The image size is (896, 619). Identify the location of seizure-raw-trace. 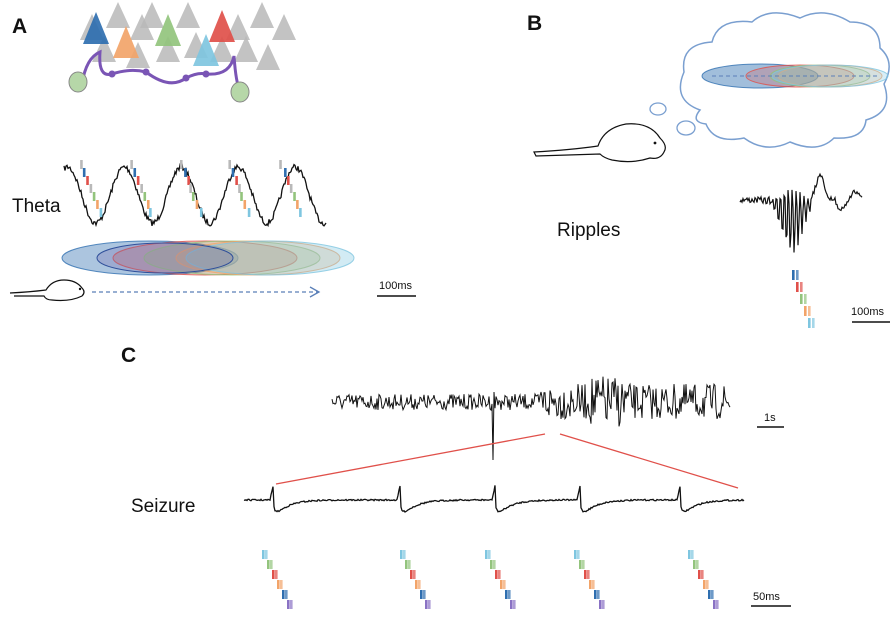
(531, 418).